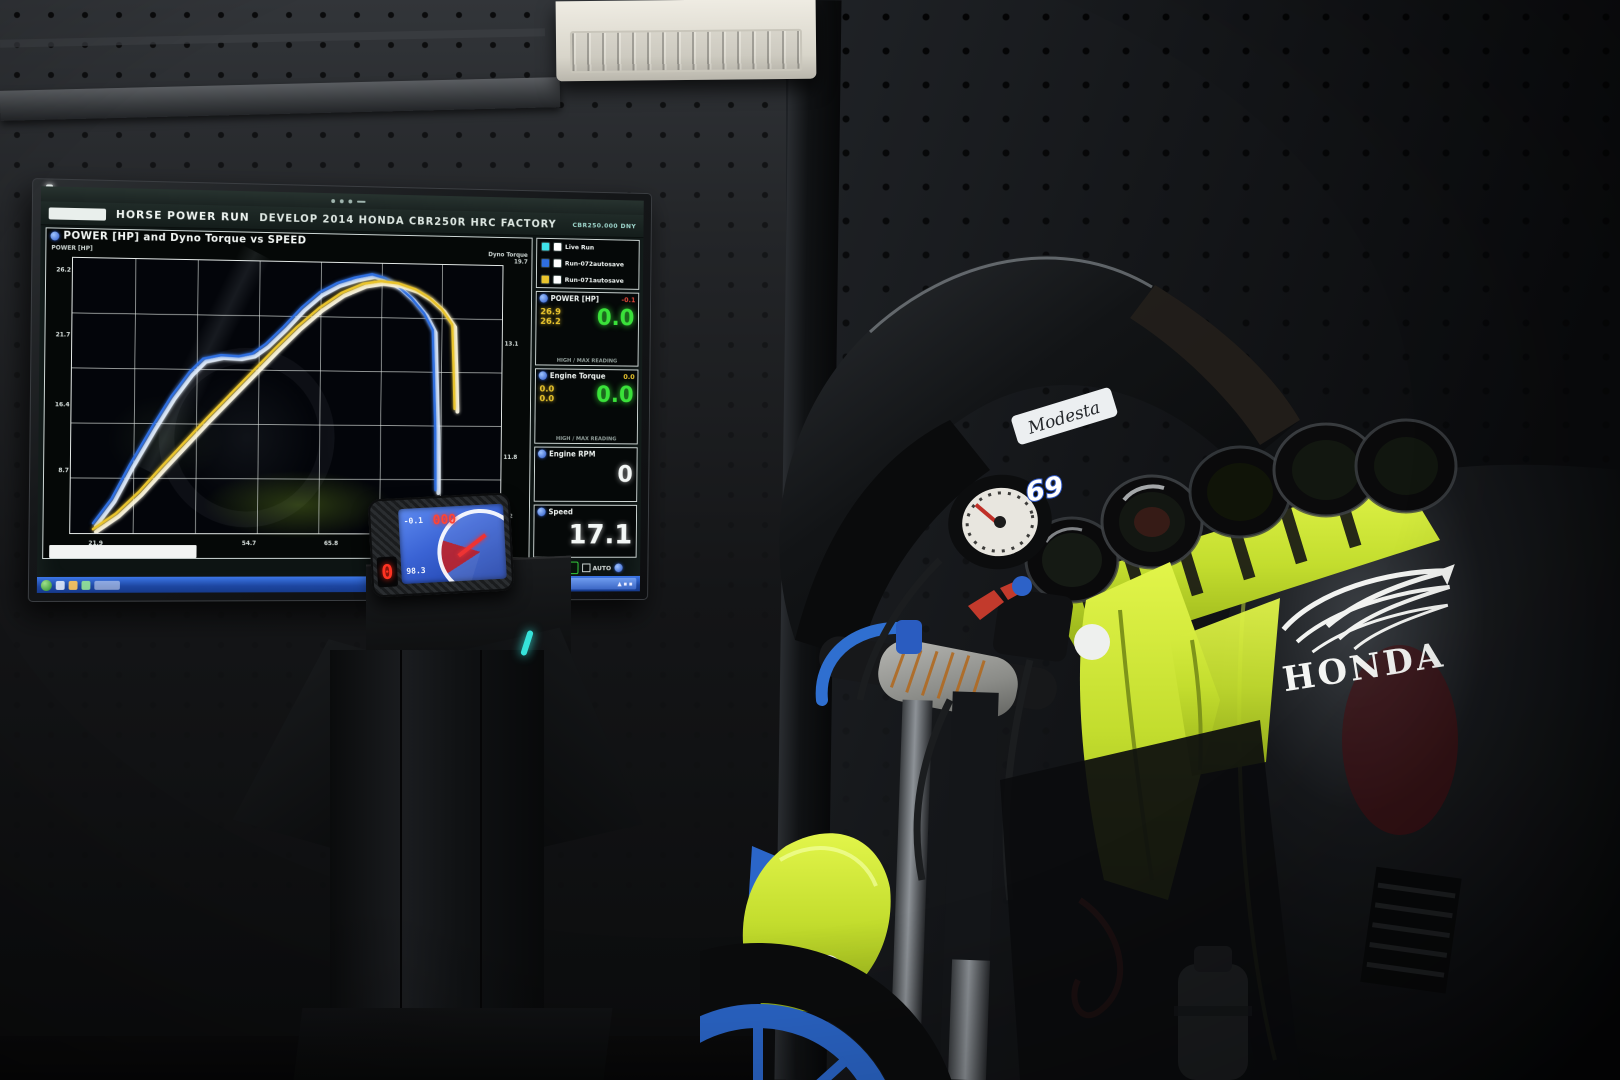 The image size is (1620, 1080). What do you see at coordinates (413, 520) in the screenshot?
I see `dash-value-top: -0.1` at bounding box center [413, 520].